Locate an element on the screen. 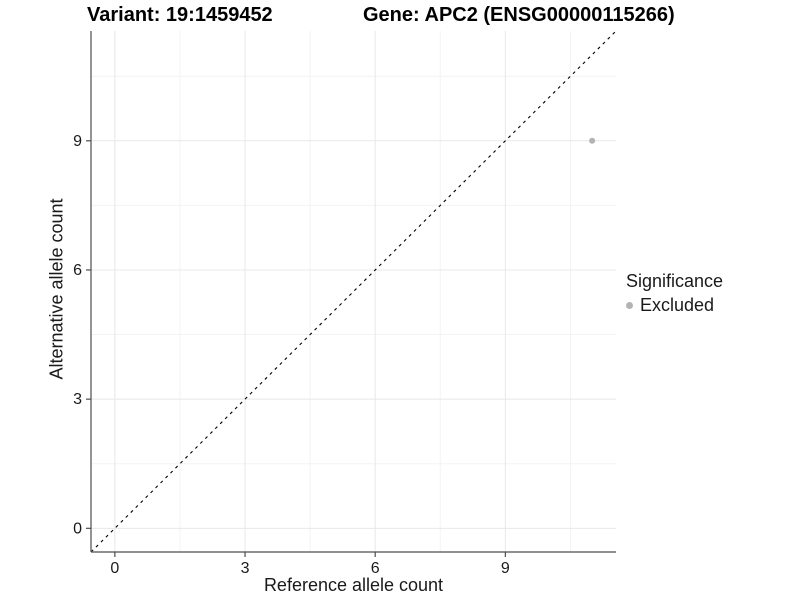 The width and height of the screenshot is (800, 600). x-tick-label: 9 is located at coordinates (505, 568).